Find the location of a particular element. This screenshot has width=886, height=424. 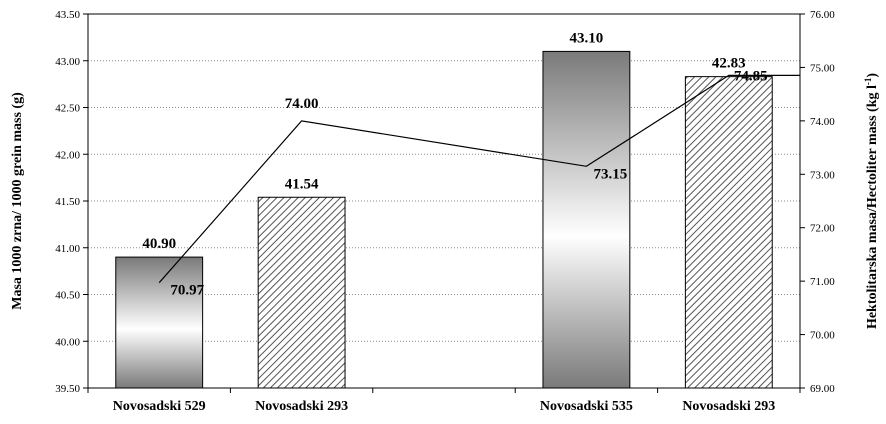

y-axis-title-left: Masa 1000 zrna/ 1000 grein mass (g) is located at coordinates (17, 201).